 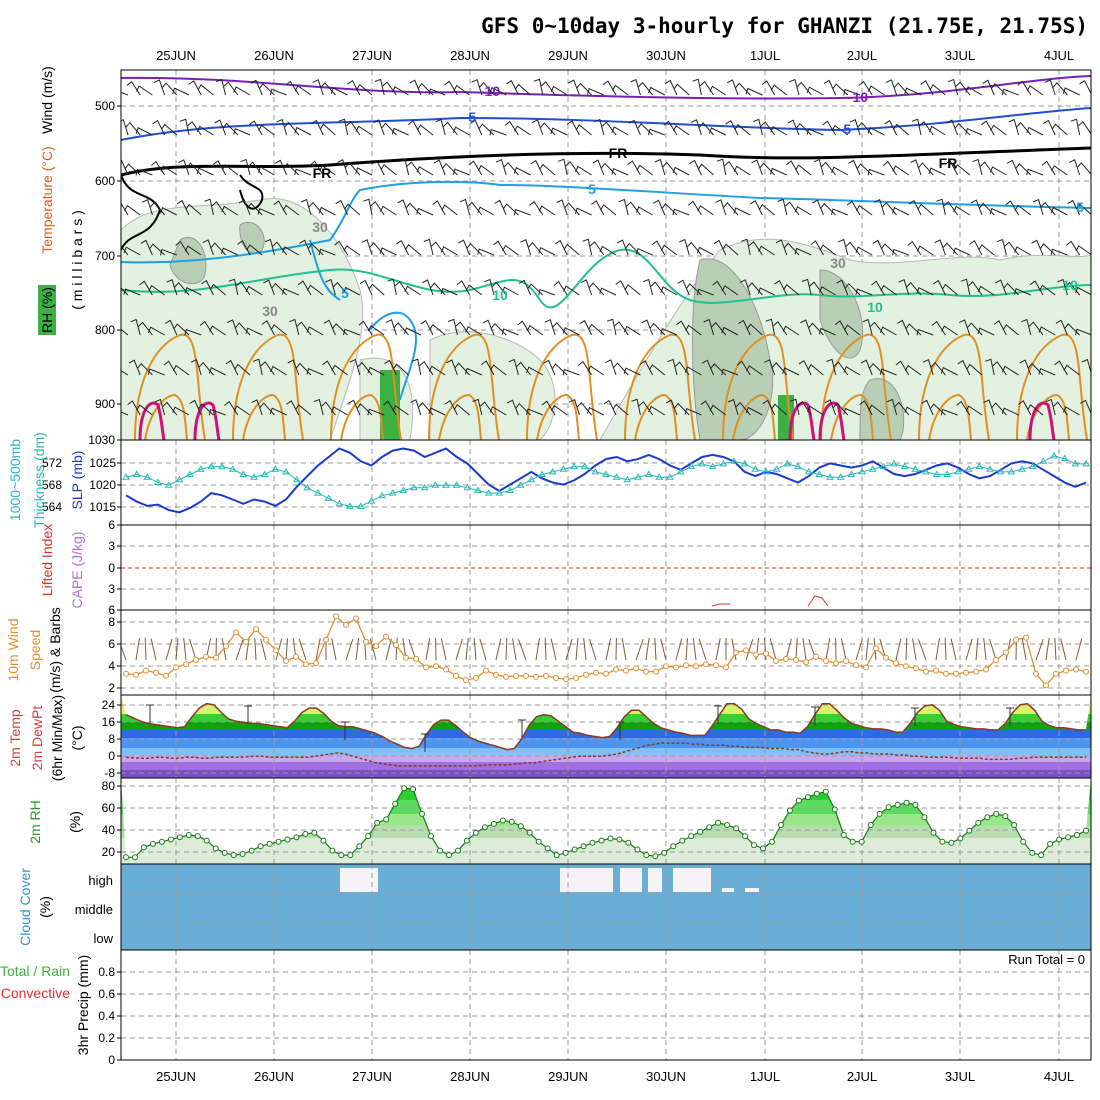 I want to click on axis-label: (m/s) & Barbs, so click(x=55, y=650).